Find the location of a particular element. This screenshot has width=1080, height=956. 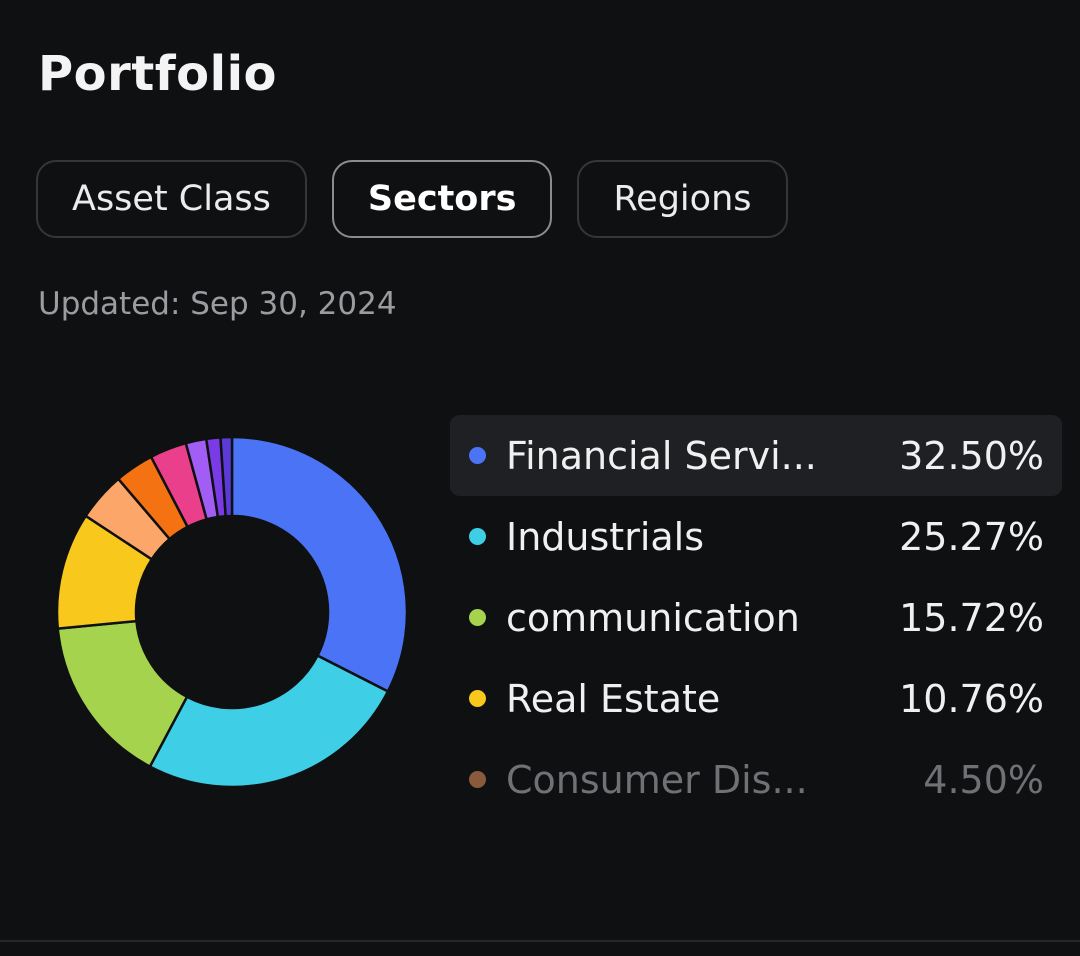

legend-value: 15.72% is located at coordinates (971, 617).